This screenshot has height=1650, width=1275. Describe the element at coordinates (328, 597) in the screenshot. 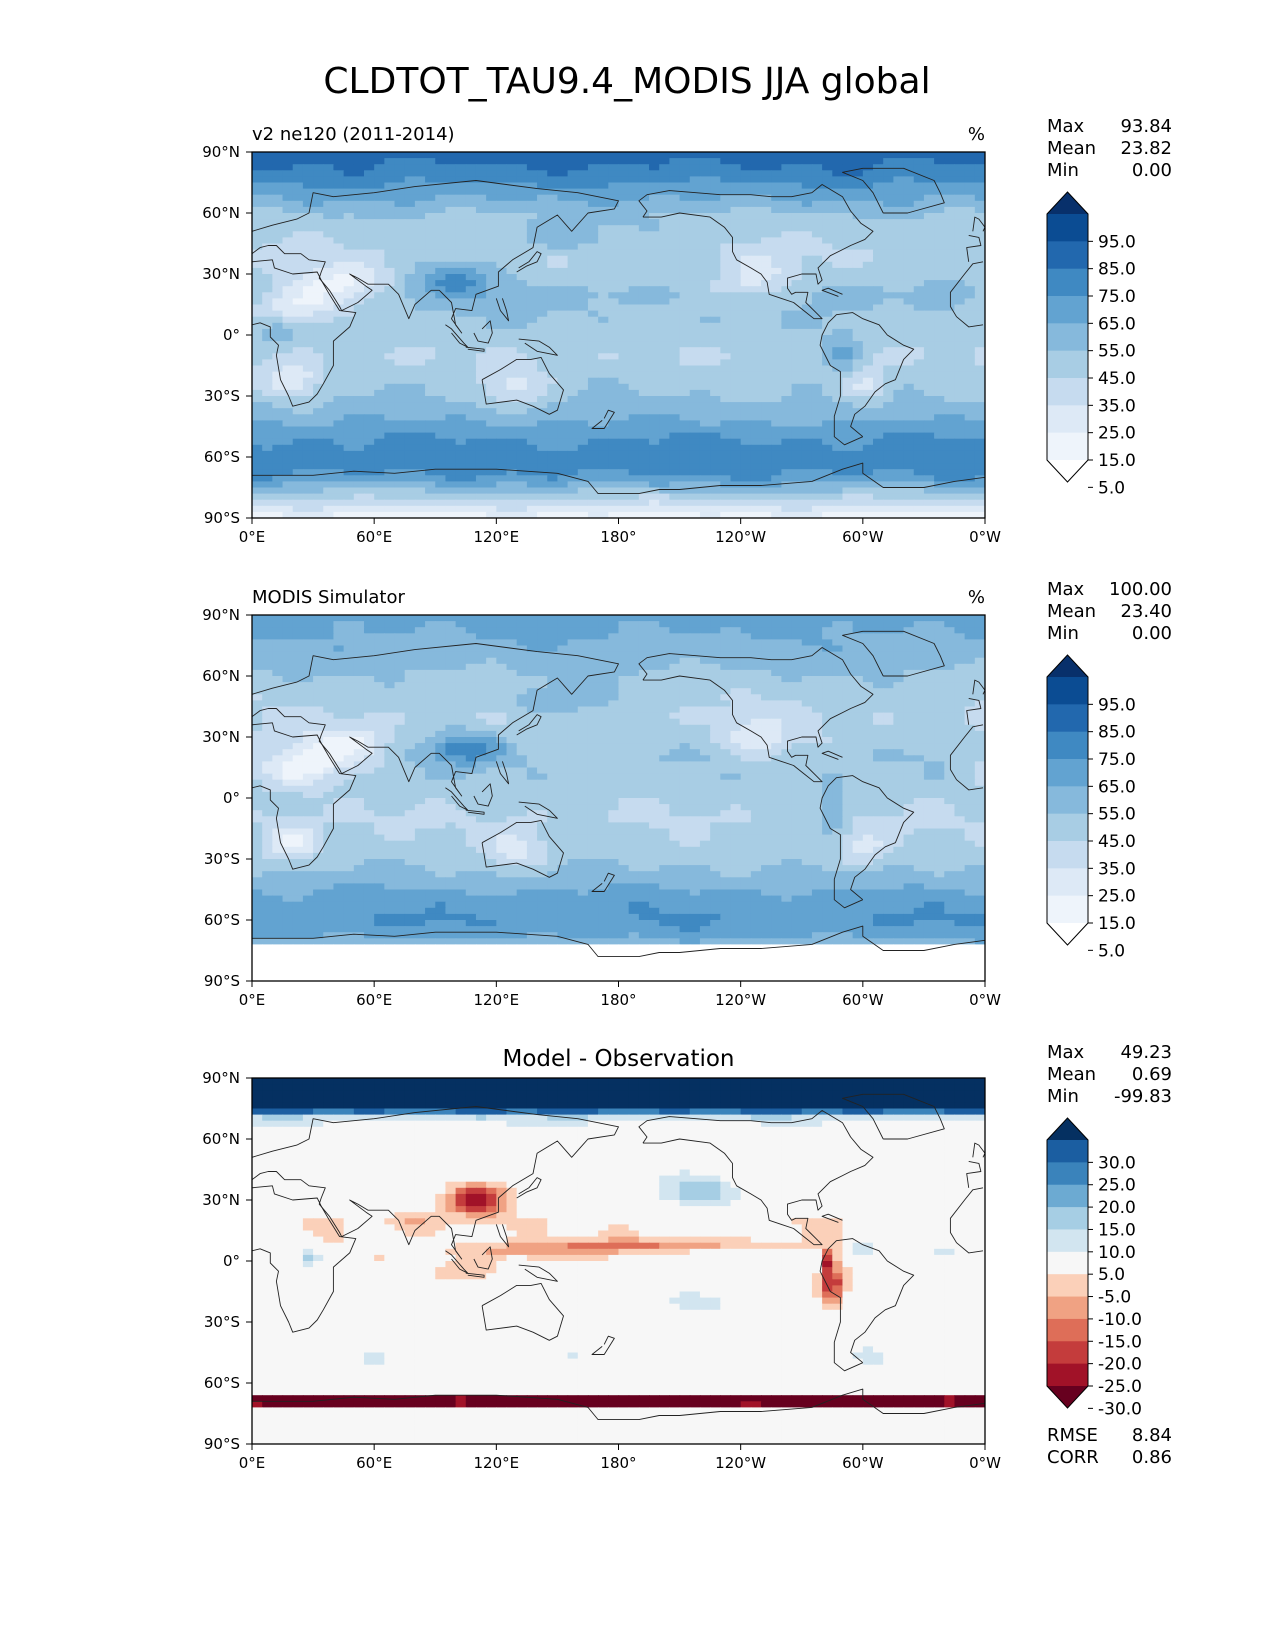

I see `panel-title: MODIS Simulator` at that location.